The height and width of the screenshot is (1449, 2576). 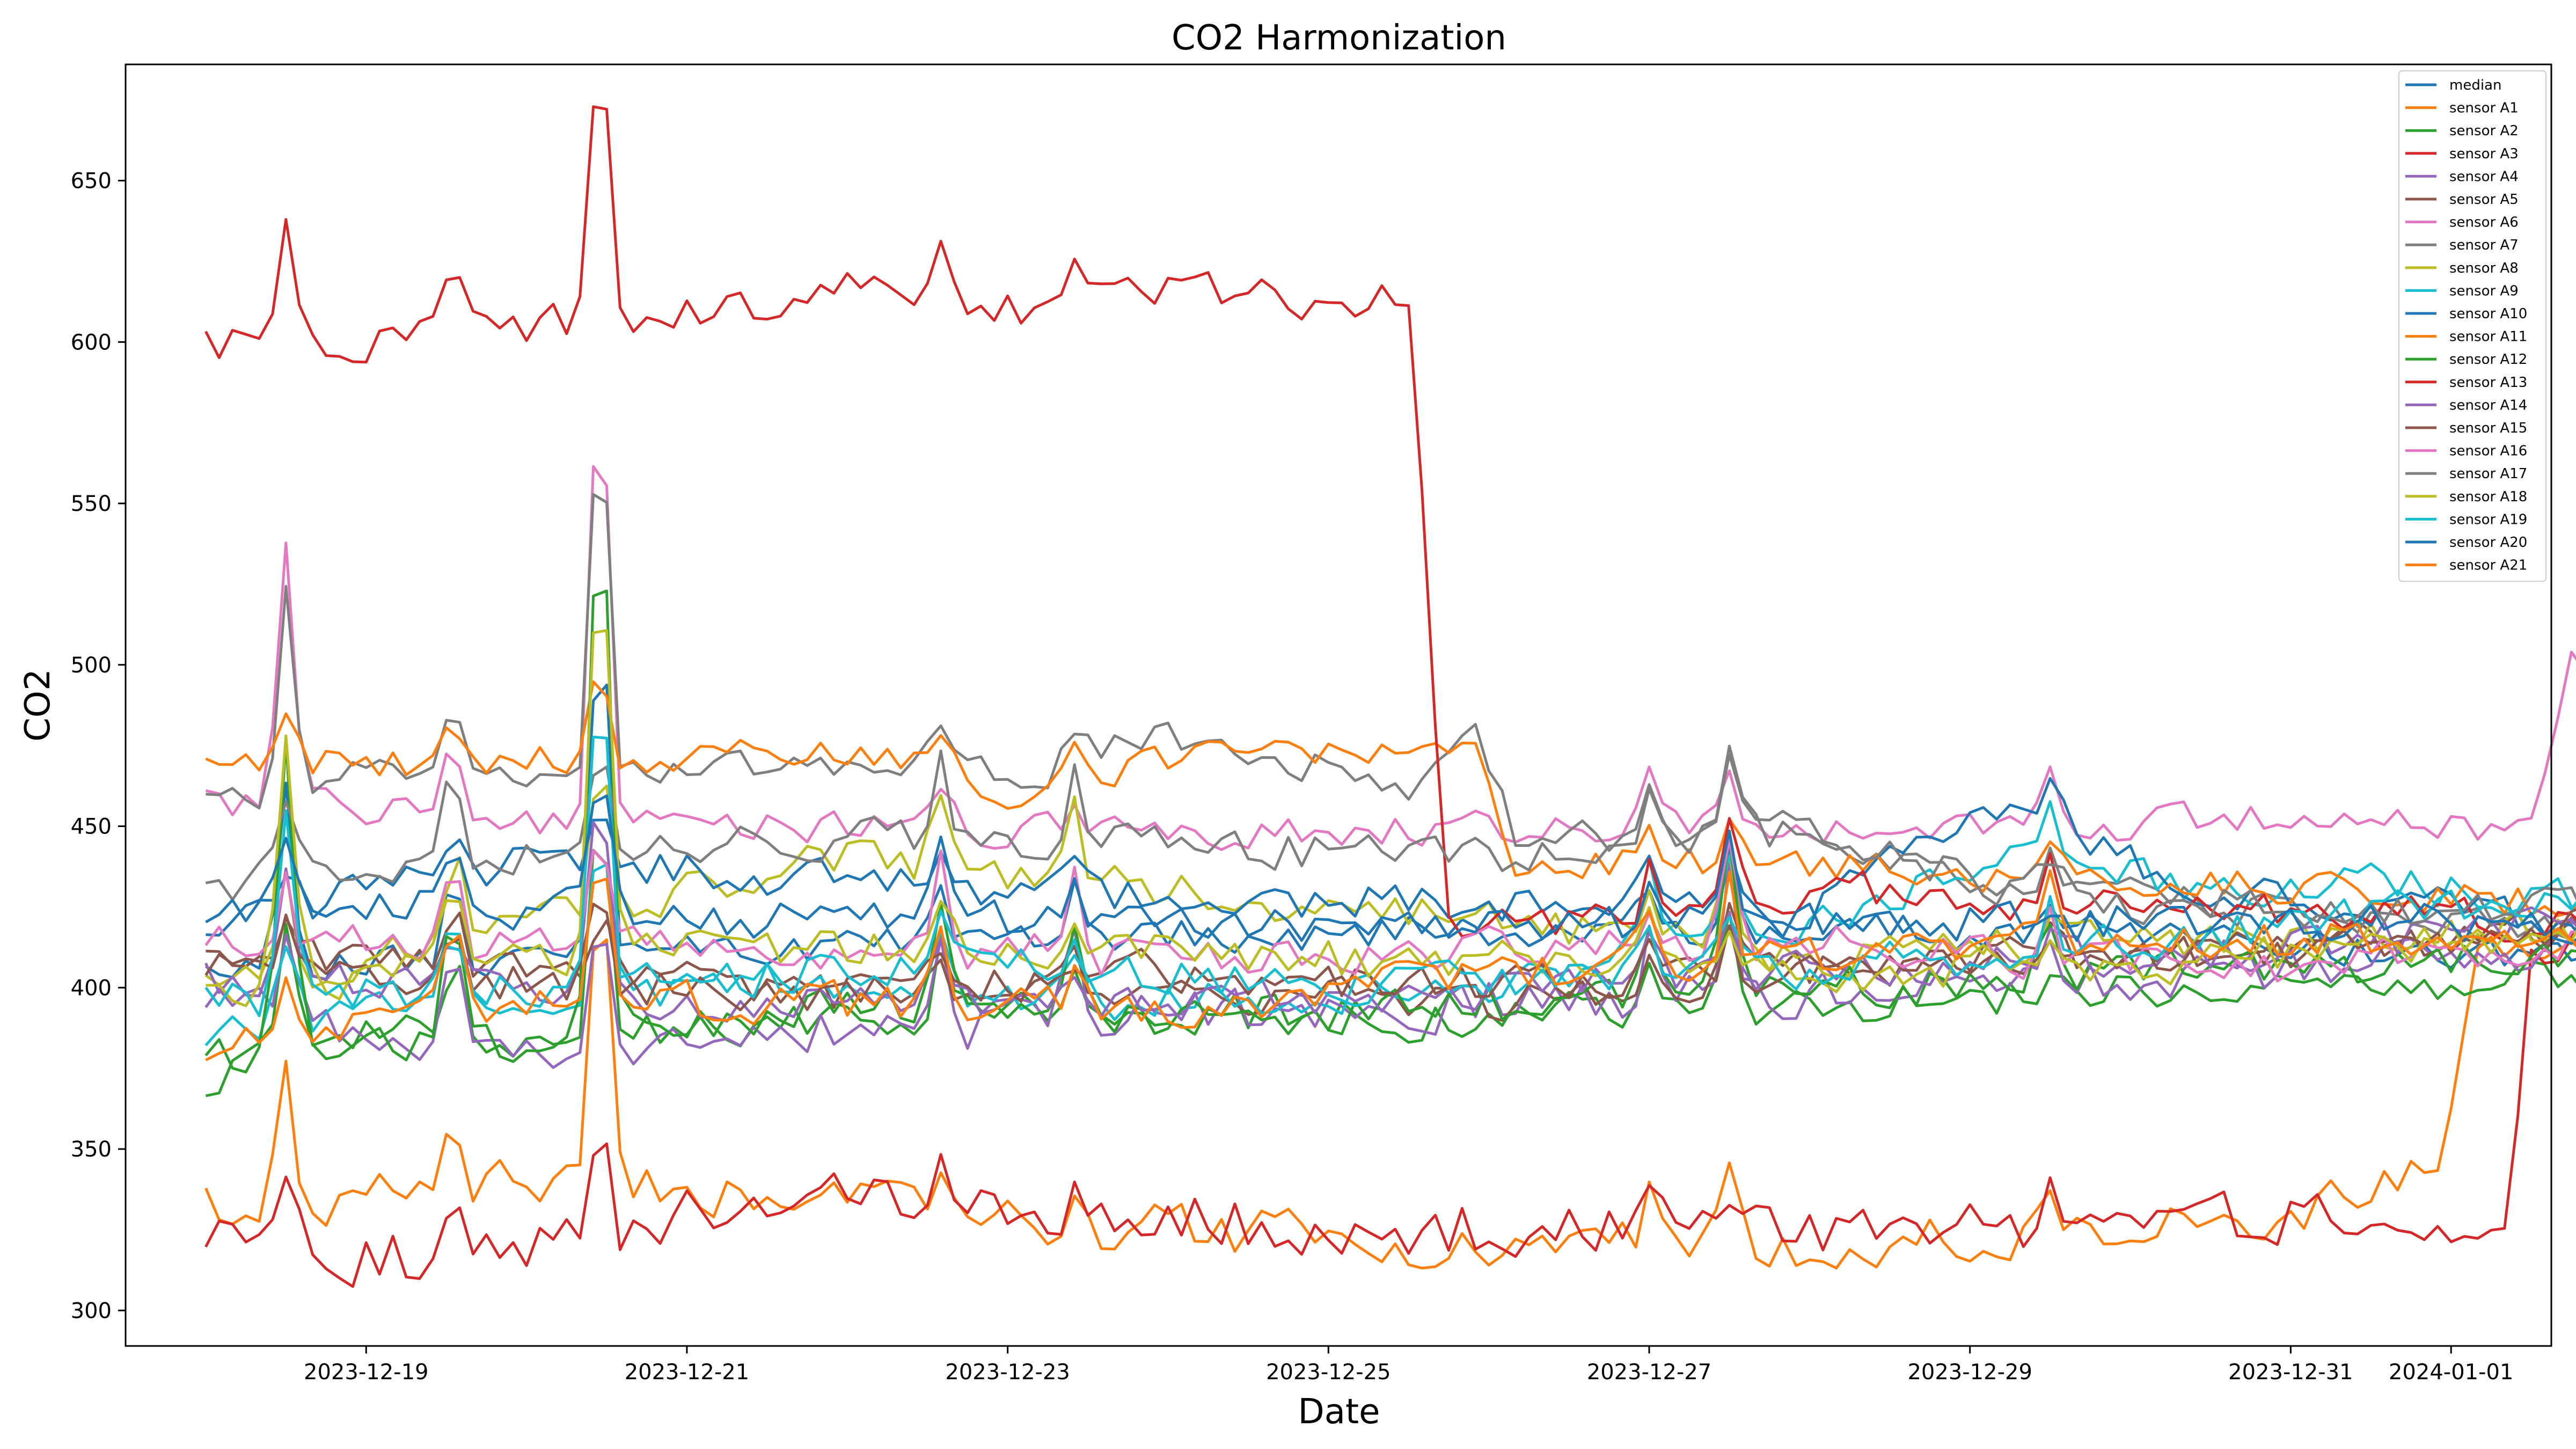 I want to click on legend-label: sensor A16, so click(x=2488, y=451).